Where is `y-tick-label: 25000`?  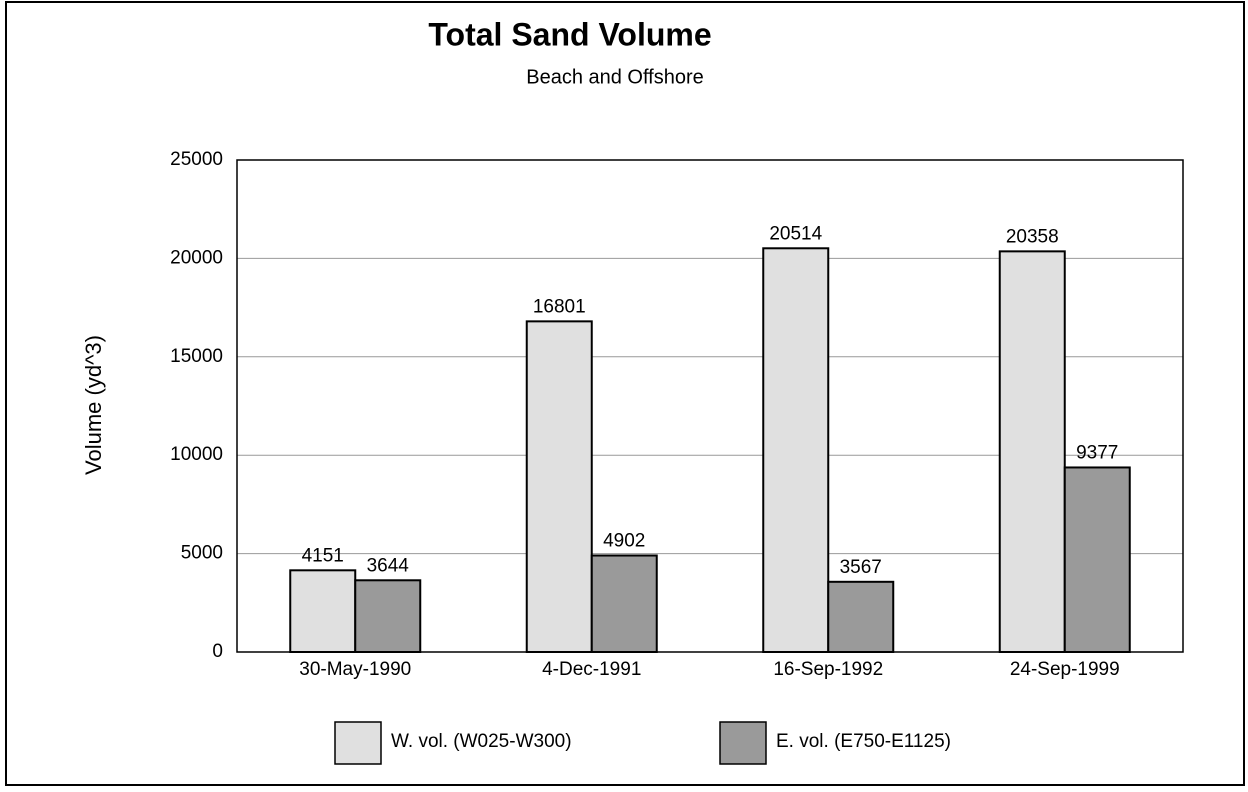 y-tick-label: 25000 is located at coordinates (196, 159).